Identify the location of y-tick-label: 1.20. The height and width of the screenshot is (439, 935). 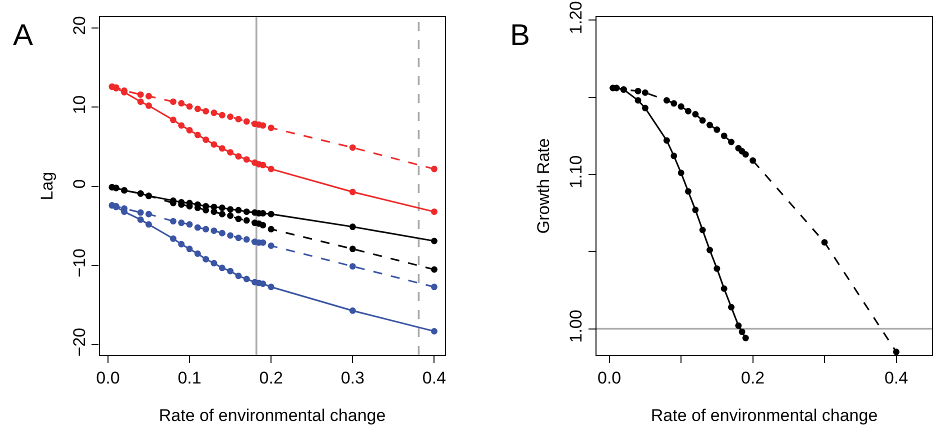
(576, 17).